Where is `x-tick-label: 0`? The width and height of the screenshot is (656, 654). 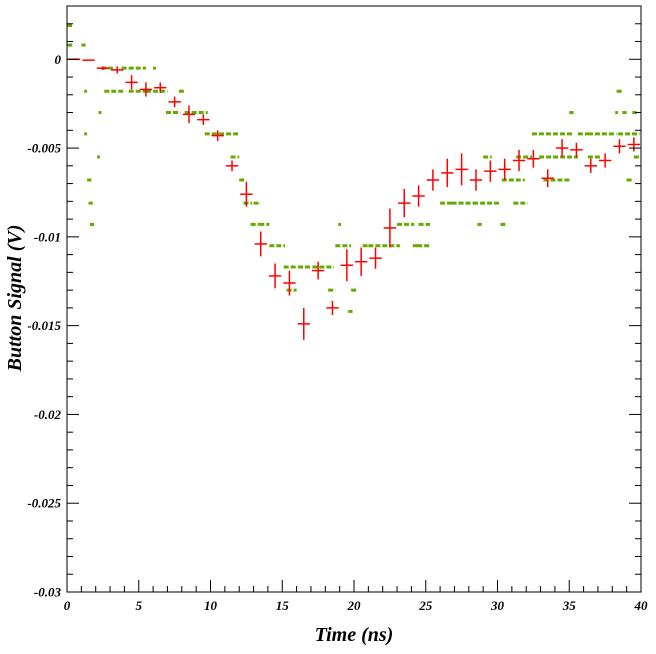 x-tick-label: 0 is located at coordinates (67, 605).